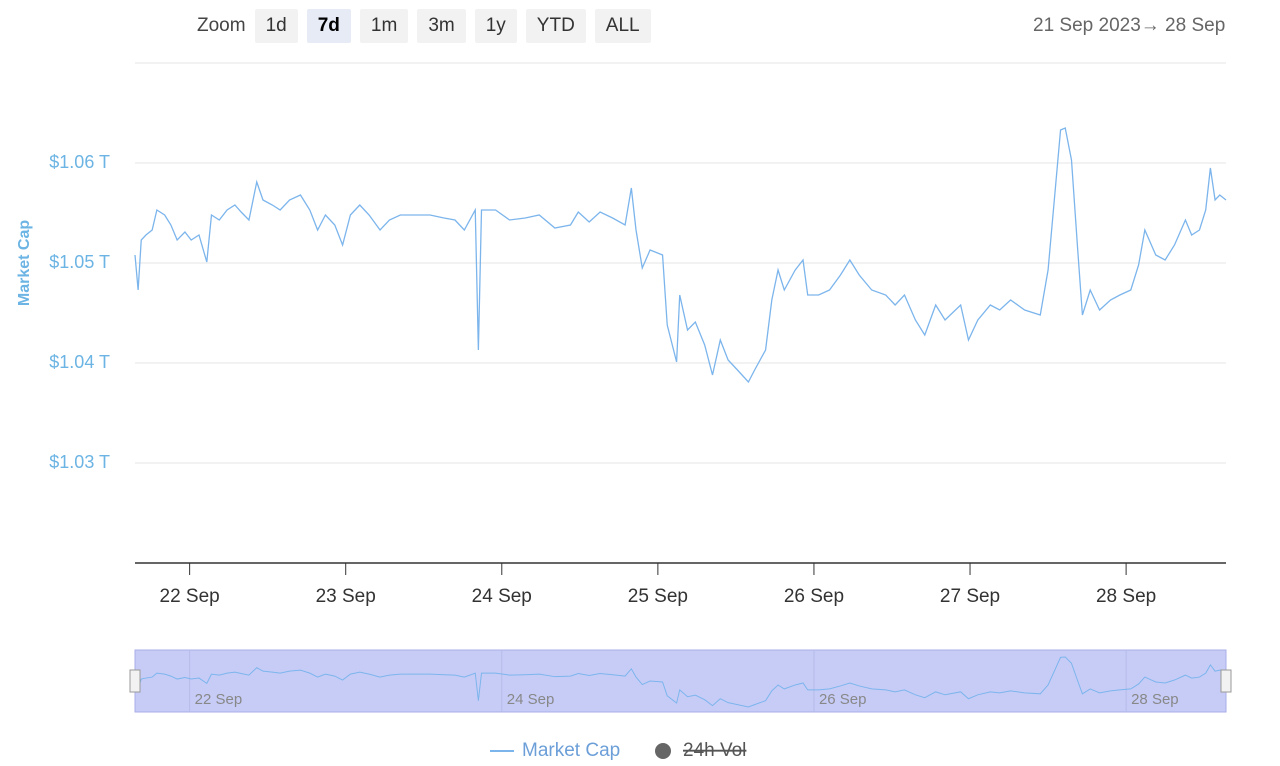  I want to click on zoom-button: YTD, so click(555, 26).